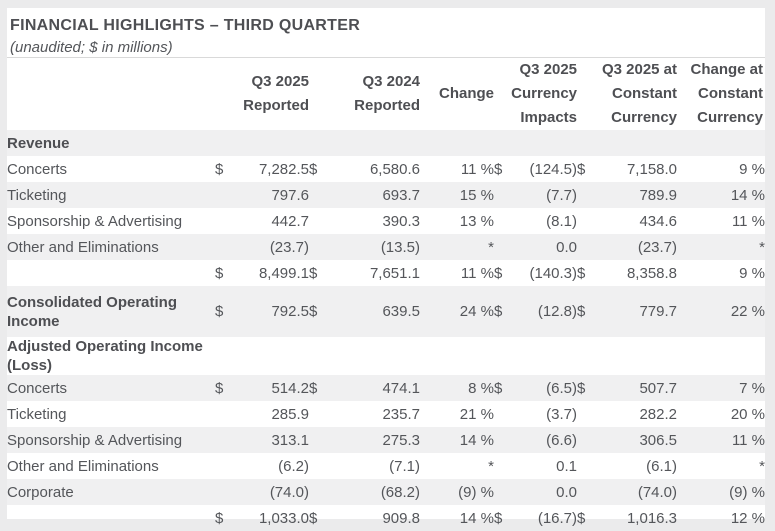 This screenshot has height=531, width=775. What do you see at coordinates (290, 388) in the screenshot?
I see `cell-value: 514.2` at bounding box center [290, 388].